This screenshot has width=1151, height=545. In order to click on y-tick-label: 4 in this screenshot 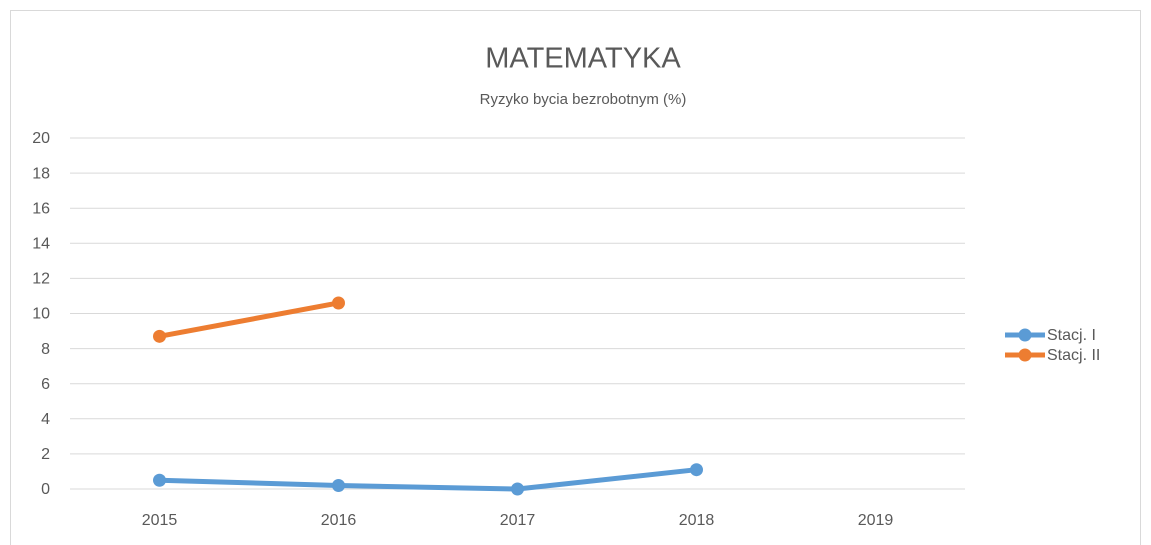, I will do `click(45, 419)`.